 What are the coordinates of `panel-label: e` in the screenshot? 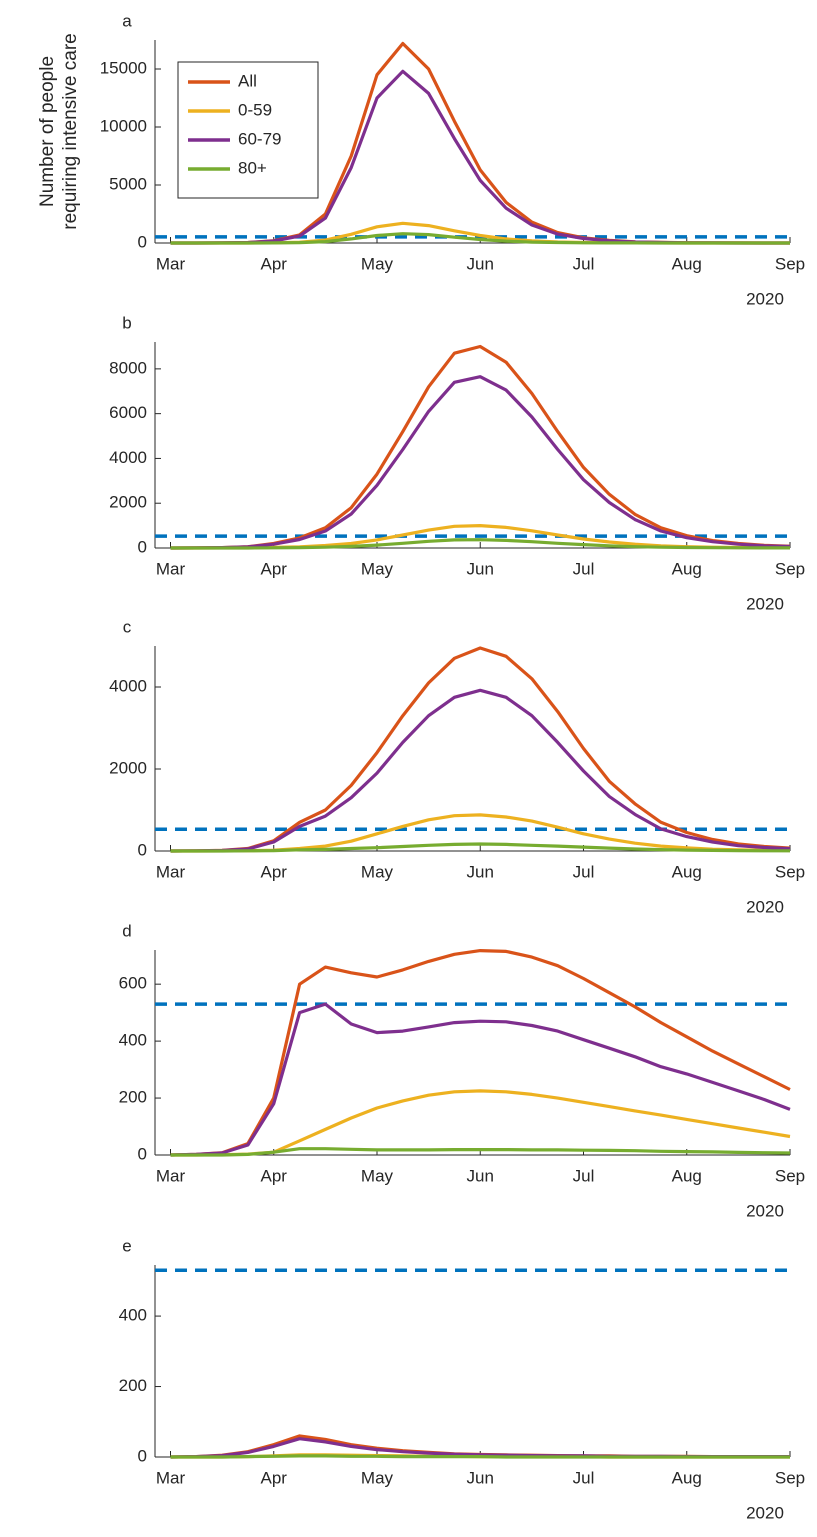 It's located at (126, 1245).